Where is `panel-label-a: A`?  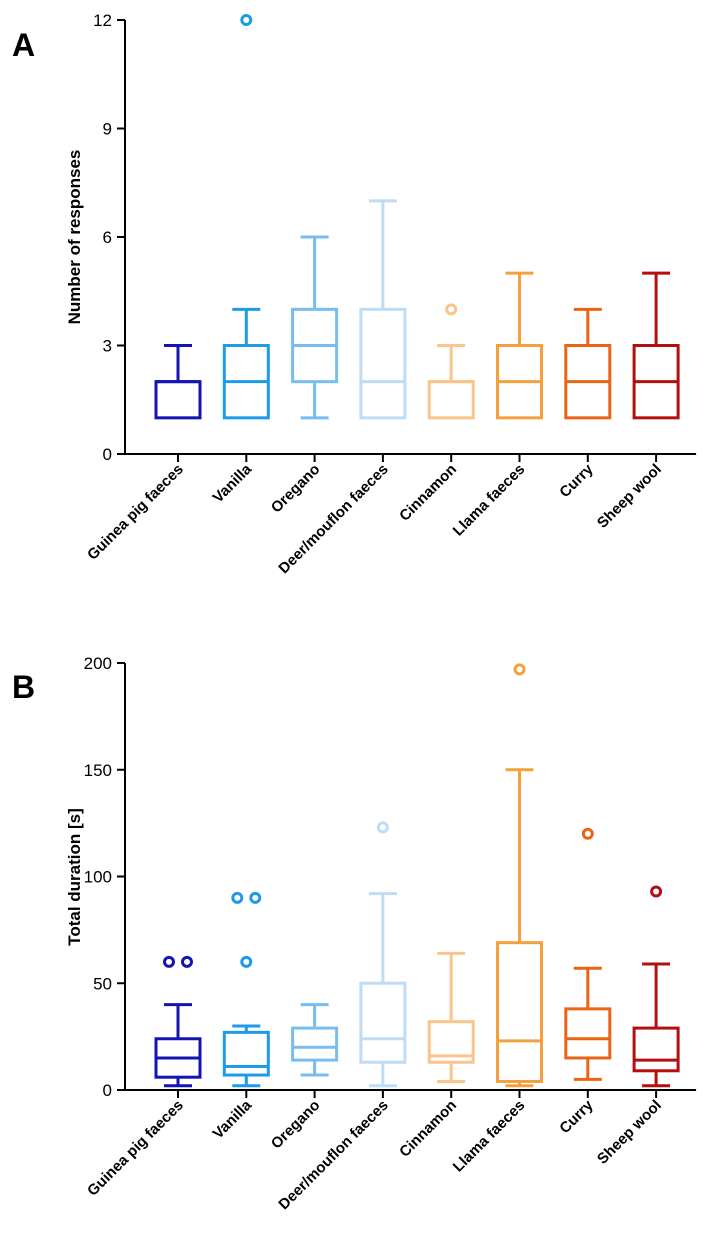
panel-label-a: A is located at coordinates (23, 45).